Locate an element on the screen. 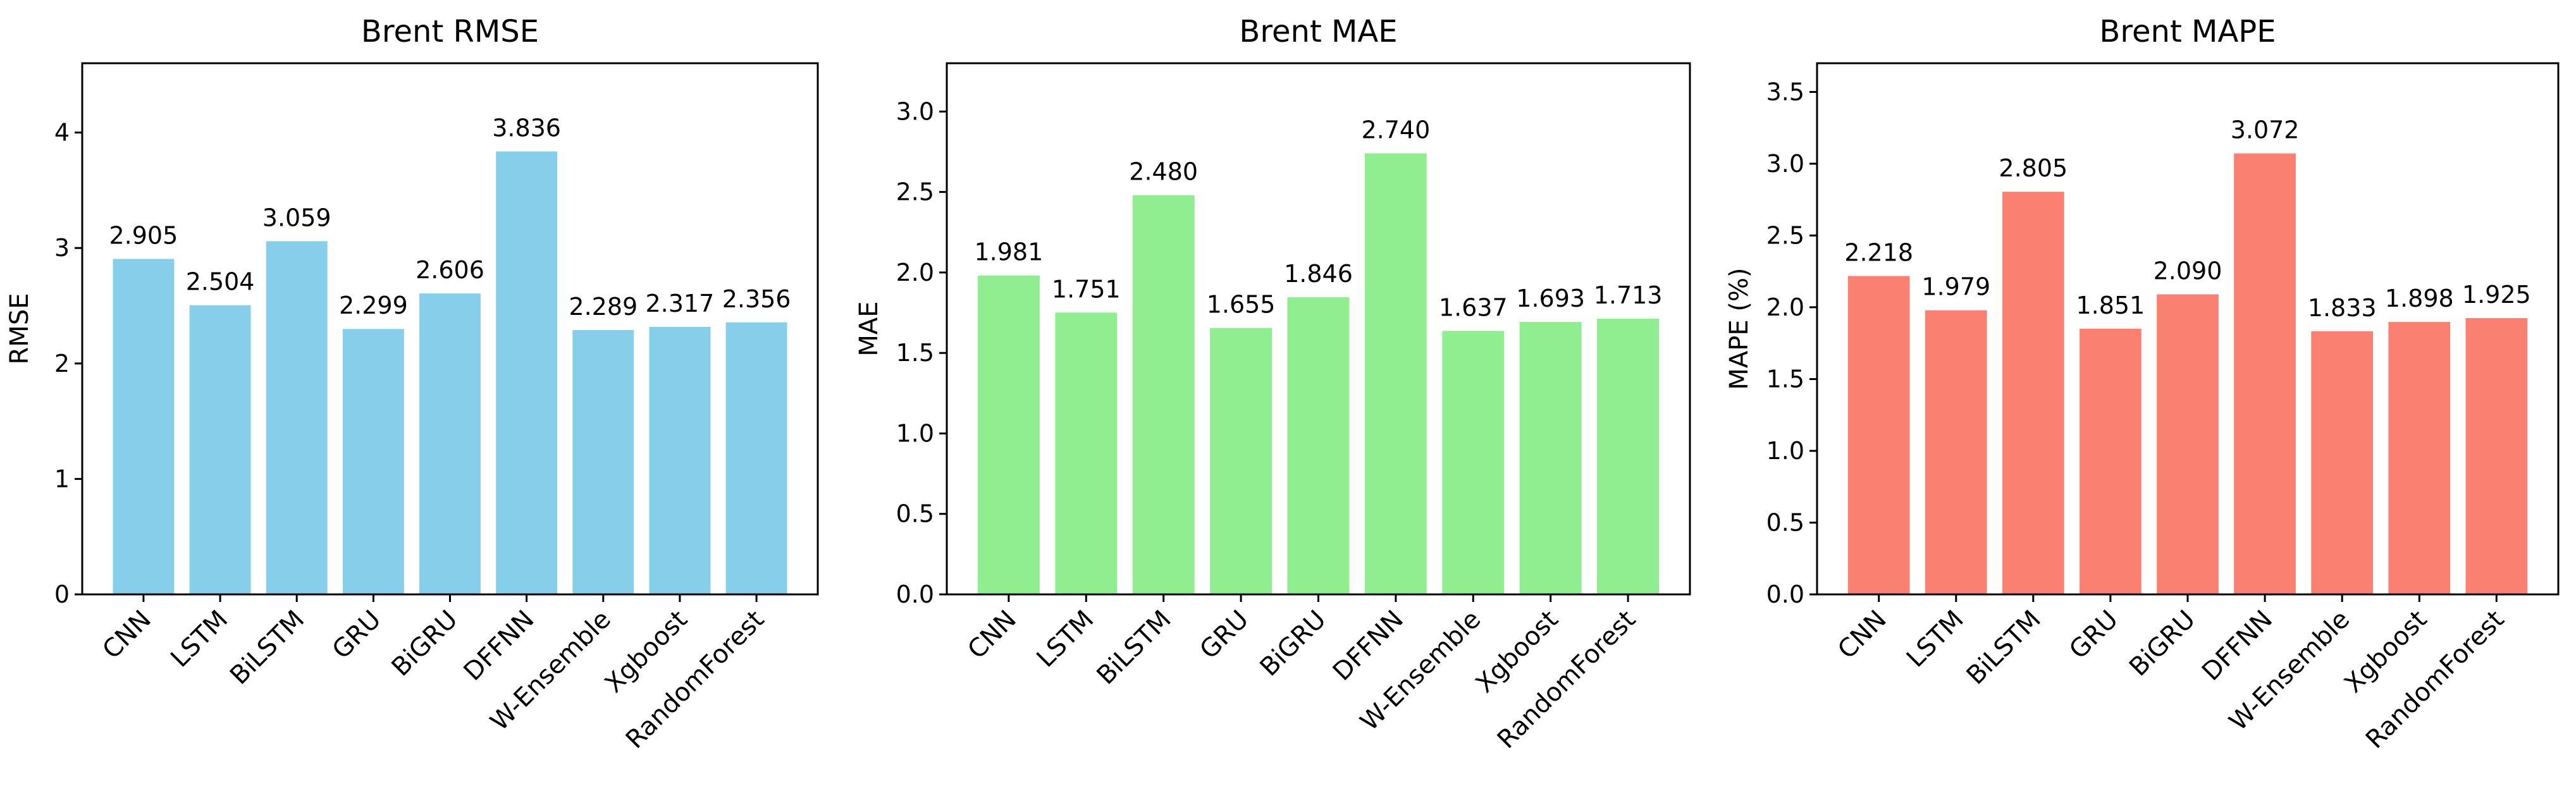 The height and width of the screenshot is (798, 2576). data-label: 2.606 is located at coordinates (450, 270).